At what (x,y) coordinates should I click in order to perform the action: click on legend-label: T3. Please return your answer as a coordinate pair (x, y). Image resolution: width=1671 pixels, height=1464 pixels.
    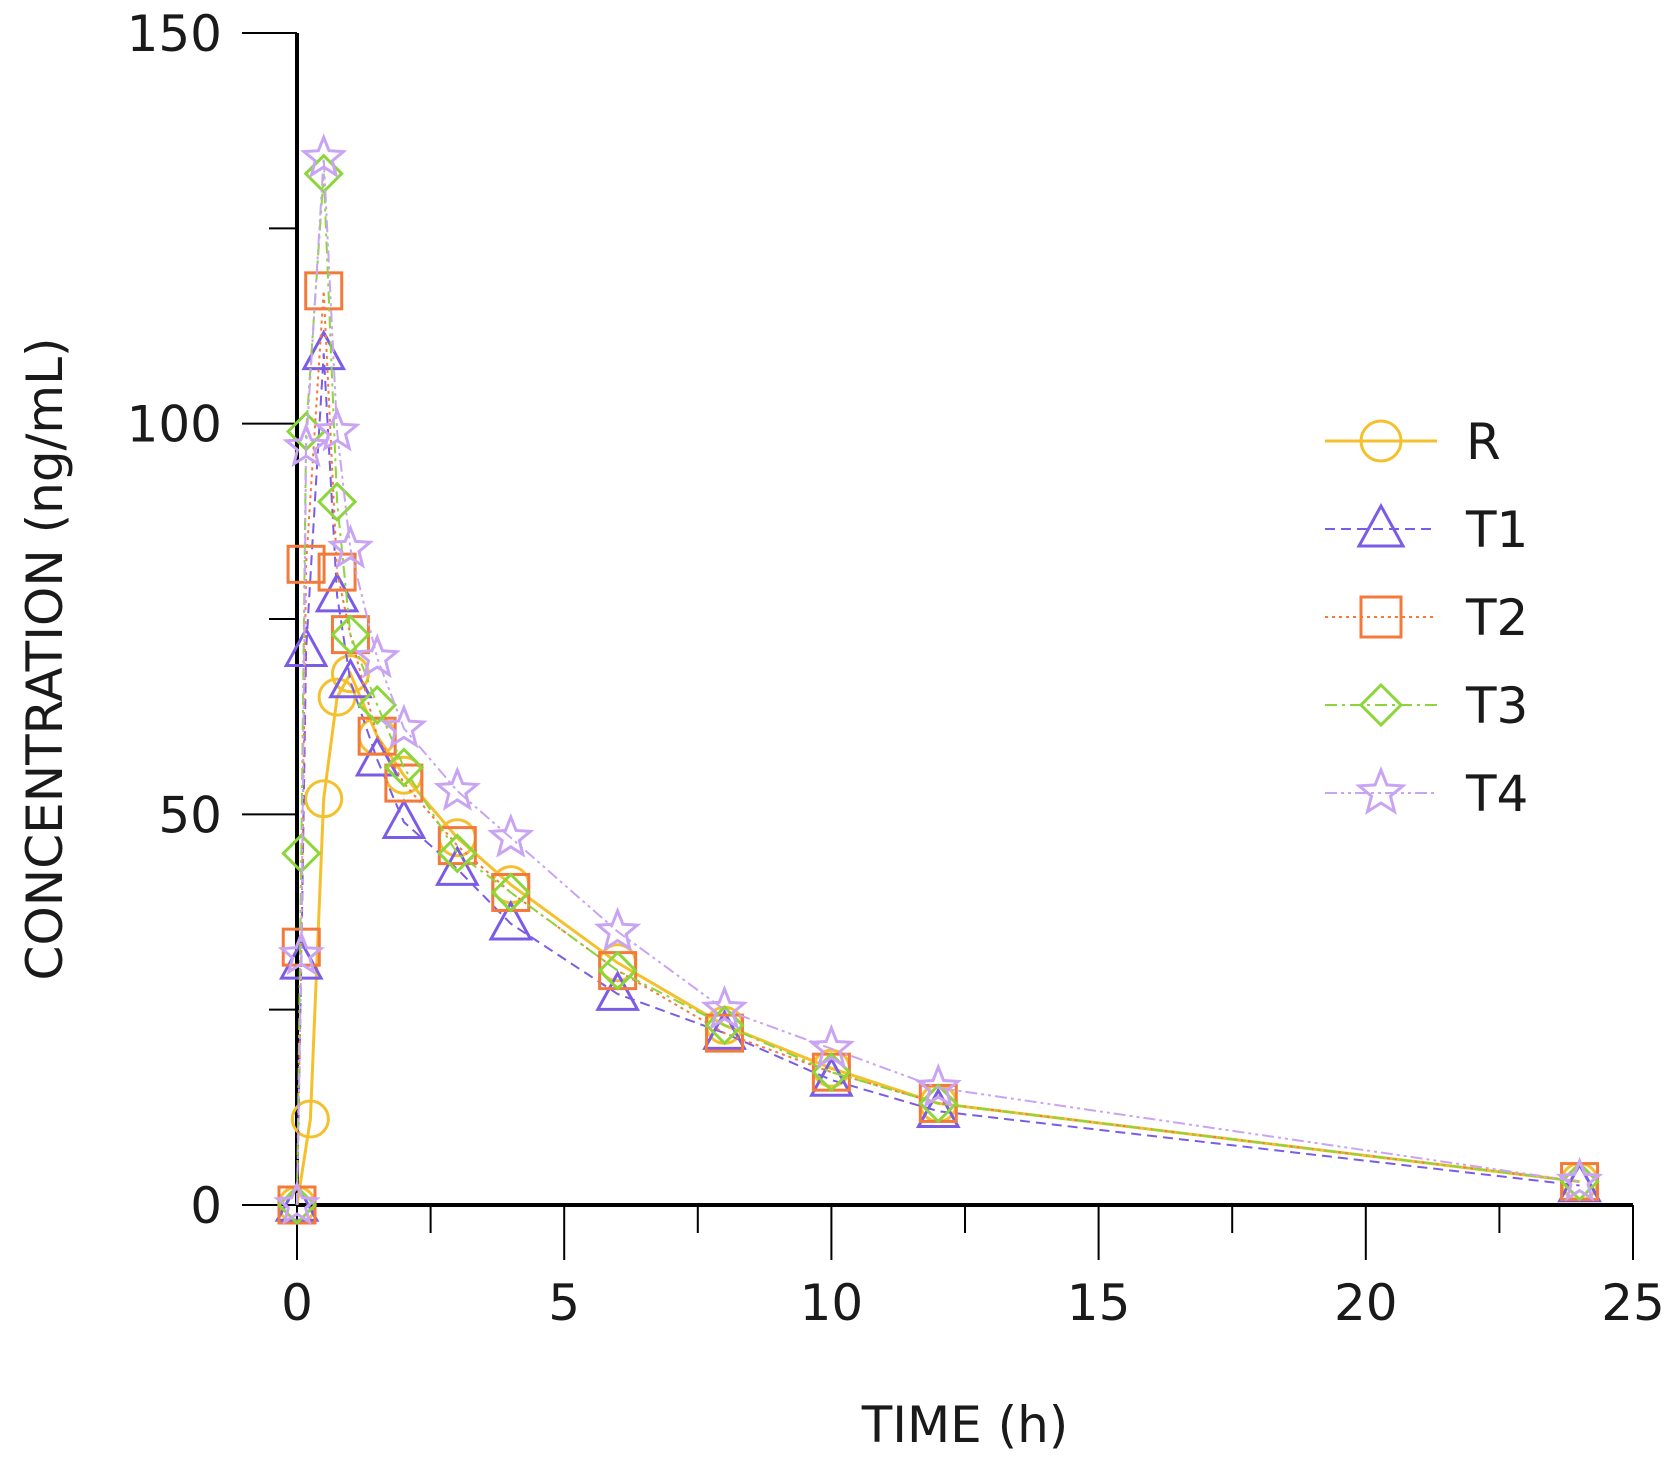
    Looking at the image, I should click on (1496, 706).